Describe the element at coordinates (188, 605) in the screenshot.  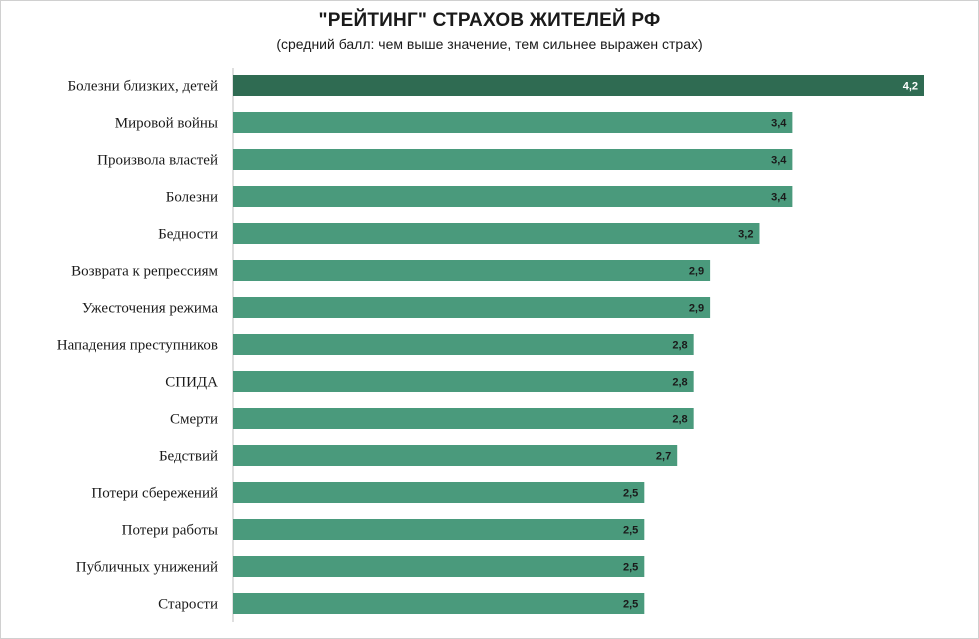
I see `category-label: Старости` at that location.